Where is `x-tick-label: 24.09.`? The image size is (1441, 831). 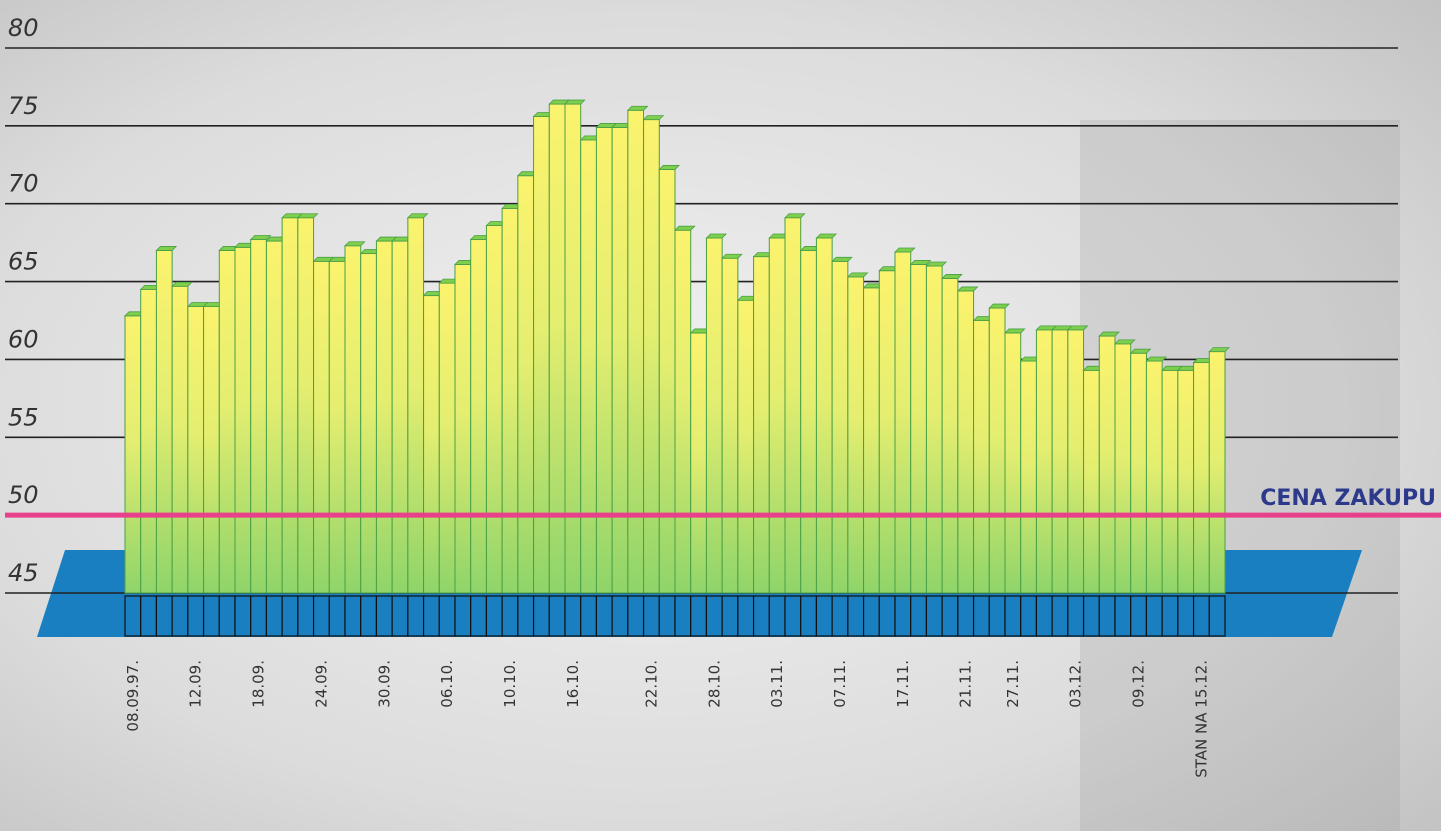
x-tick-label: 24.09. is located at coordinates (321, 684).